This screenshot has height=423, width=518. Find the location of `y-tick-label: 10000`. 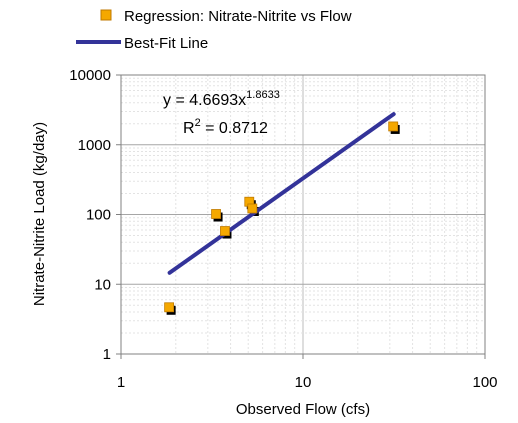

y-tick-label: 10000 is located at coordinates (90, 75).